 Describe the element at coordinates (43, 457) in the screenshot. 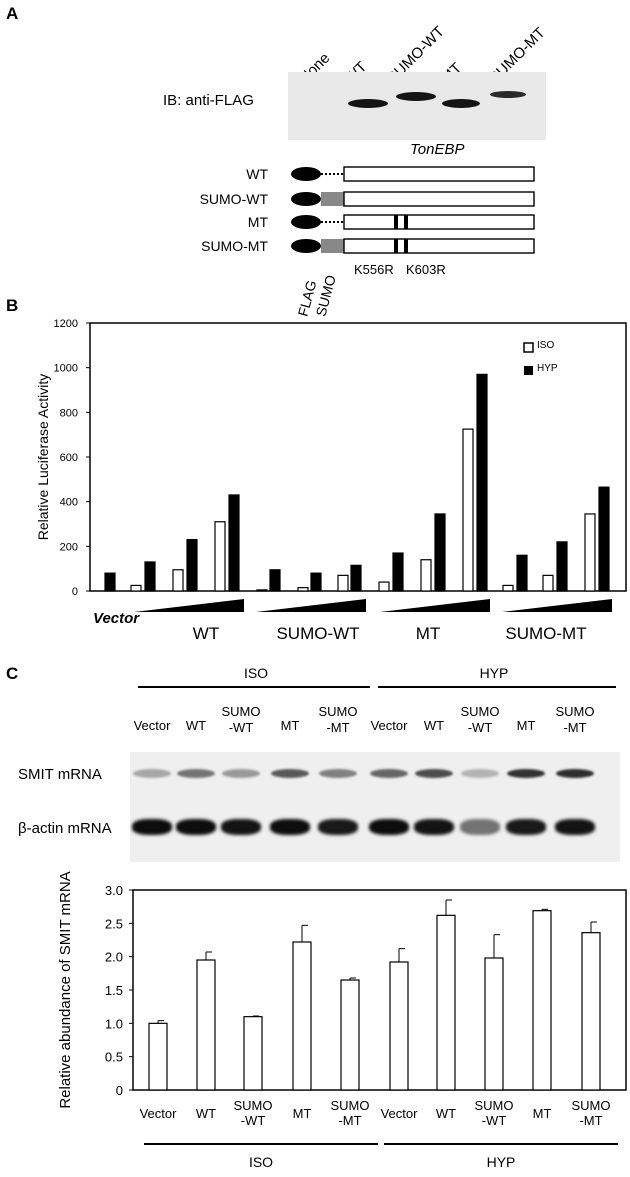

I see `y-axis-label: Relative Luciferase Activity` at that location.